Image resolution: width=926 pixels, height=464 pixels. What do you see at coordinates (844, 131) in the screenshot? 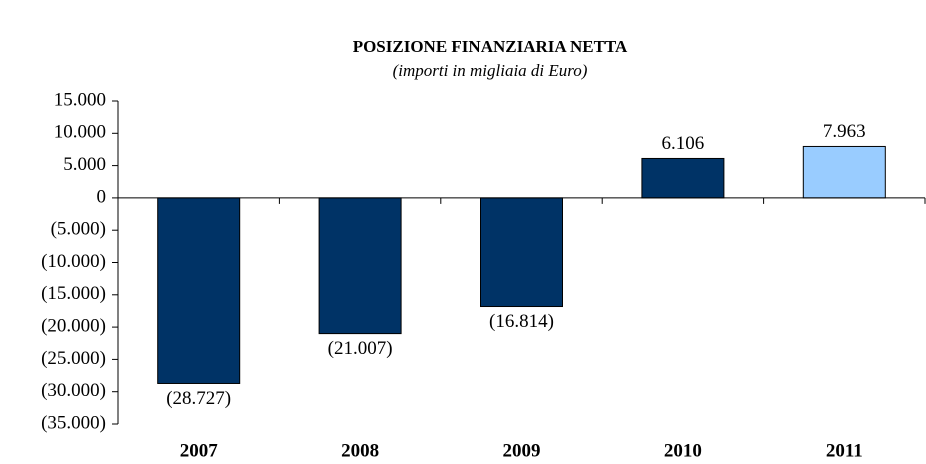
I see `value-label: 7.963` at bounding box center [844, 131].